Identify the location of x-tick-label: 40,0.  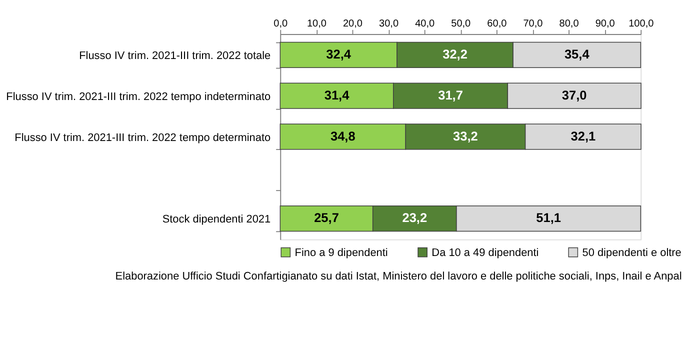
(425, 24).